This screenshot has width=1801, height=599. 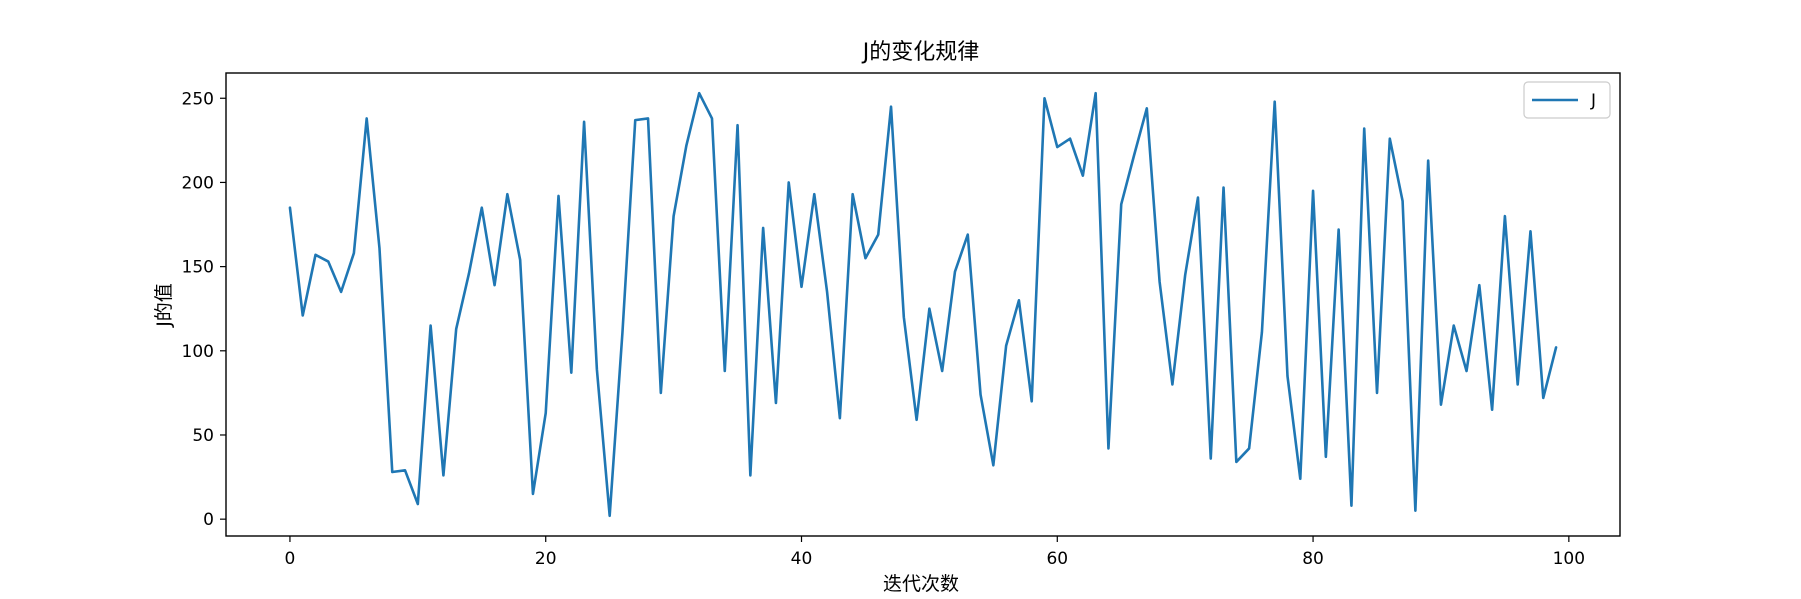 I want to click on y-tick-label: 100, so click(x=198, y=352).